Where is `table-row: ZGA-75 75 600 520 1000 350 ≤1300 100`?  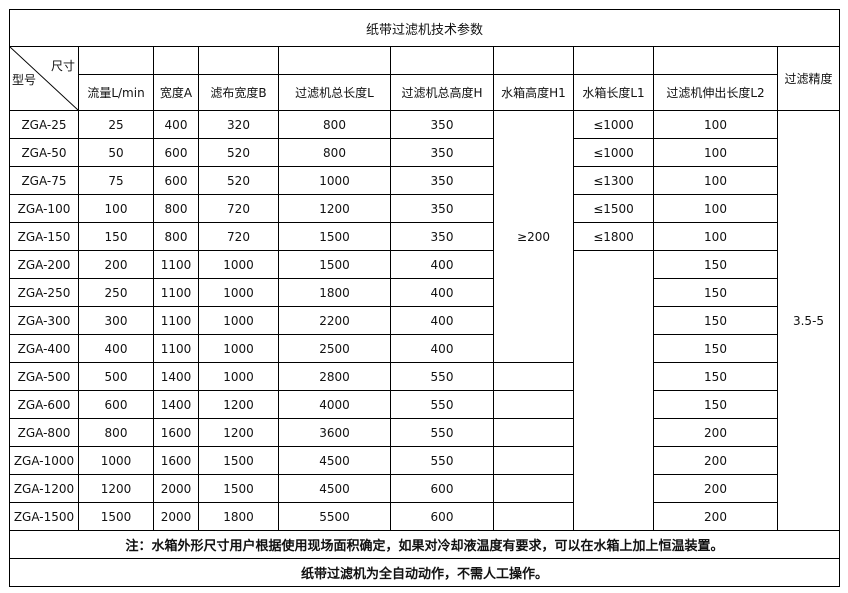 table-row: ZGA-75 75 600 520 1000 350 ≤1300 100 is located at coordinates (424, 180).